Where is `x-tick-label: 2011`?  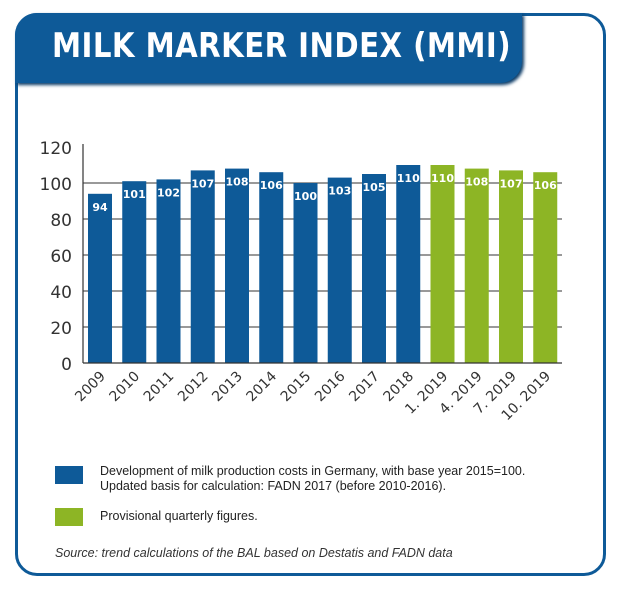 x-tick-label: 2011 is located at coordinates (159, 387).